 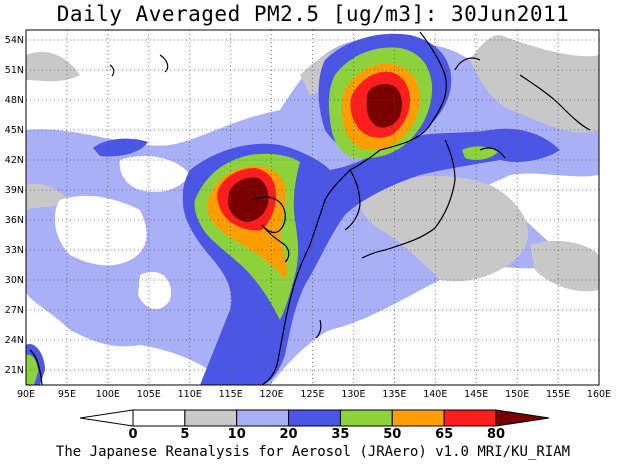 What do you see at coordinates (26, 394) in the screenshot?
I see `lon-tick-label: 90E` at bounding box center [26, 394].